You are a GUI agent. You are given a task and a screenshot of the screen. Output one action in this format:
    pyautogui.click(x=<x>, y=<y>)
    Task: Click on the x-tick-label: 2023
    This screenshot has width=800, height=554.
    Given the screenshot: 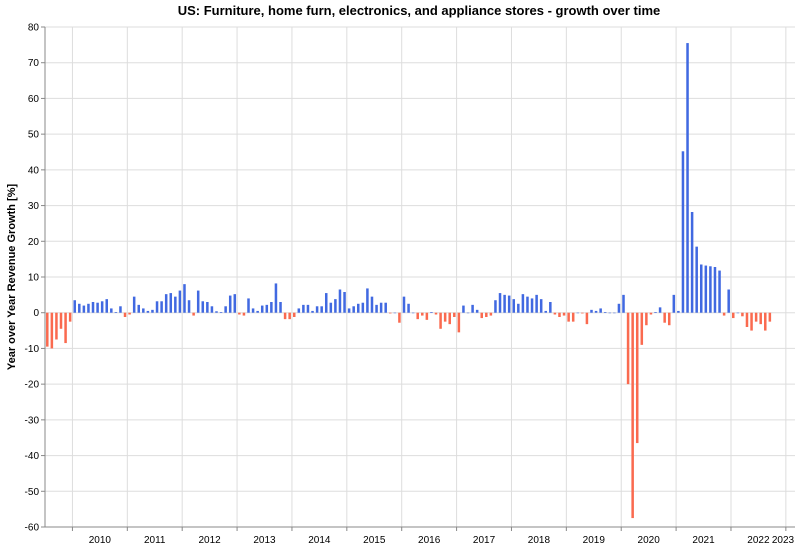 What is the action you would take?
    pyautogui.click(x=783, y=540)
    